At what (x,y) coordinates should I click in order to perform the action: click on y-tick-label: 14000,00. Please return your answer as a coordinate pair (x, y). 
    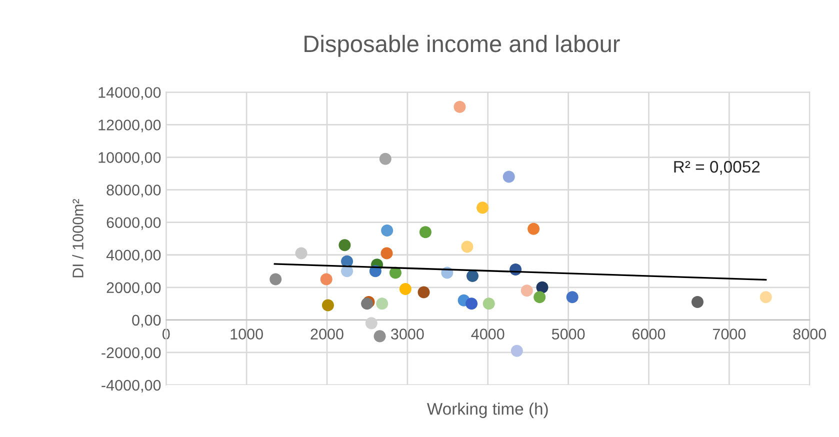
    Looking at the image, I should click on (129, 93).